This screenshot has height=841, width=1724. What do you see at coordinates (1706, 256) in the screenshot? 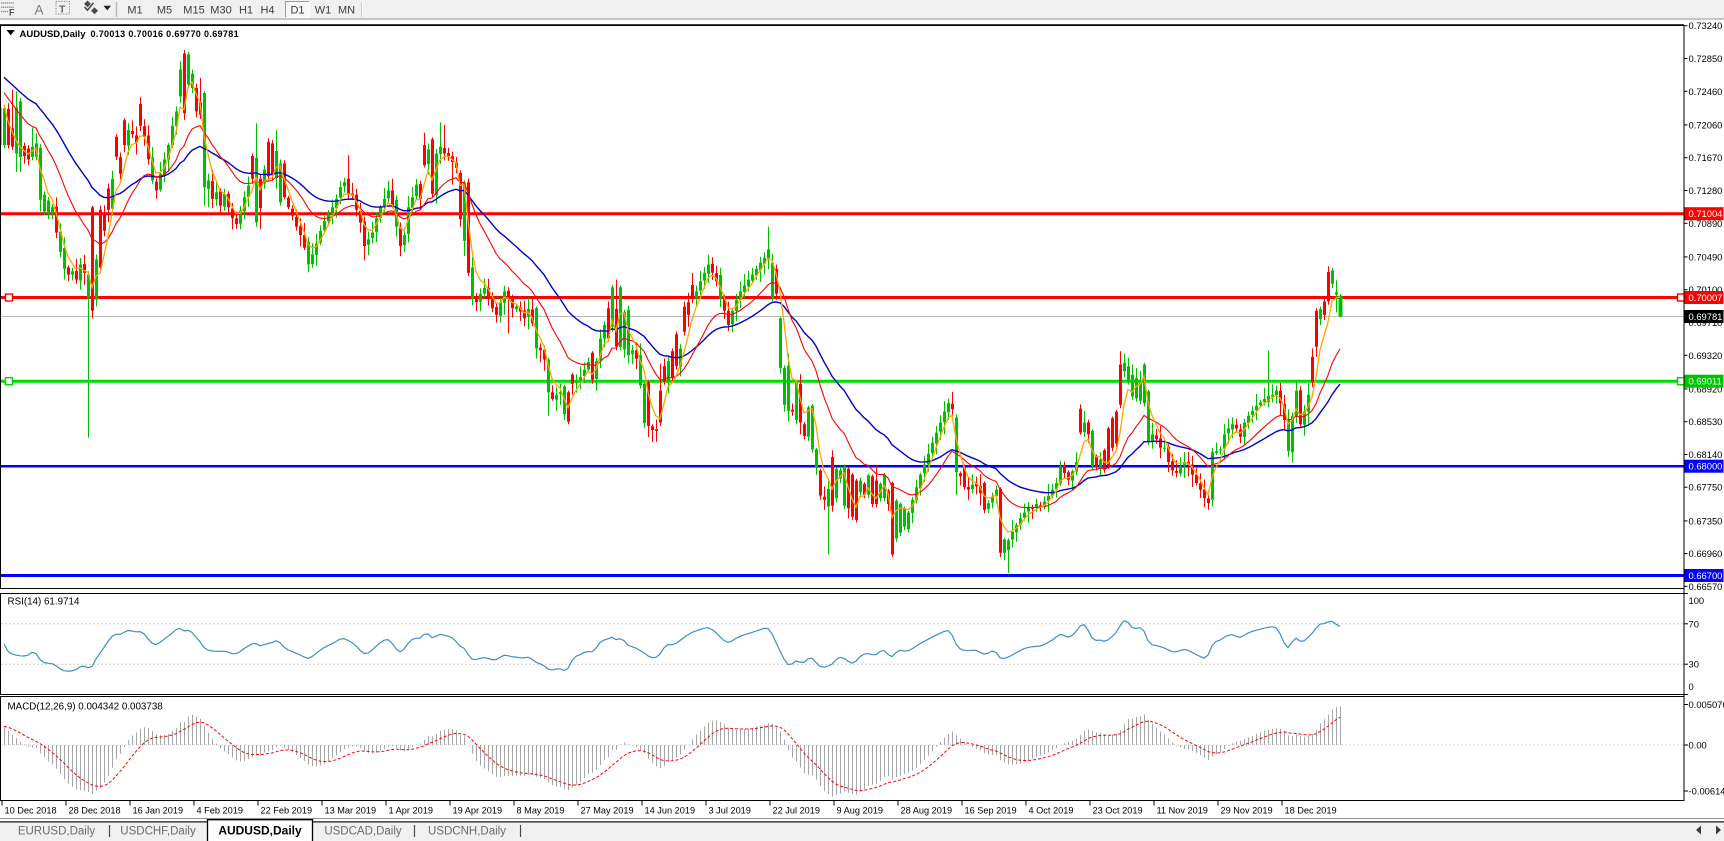
I see `svg-text: 0.70490` at bounding box center [1706, 256].